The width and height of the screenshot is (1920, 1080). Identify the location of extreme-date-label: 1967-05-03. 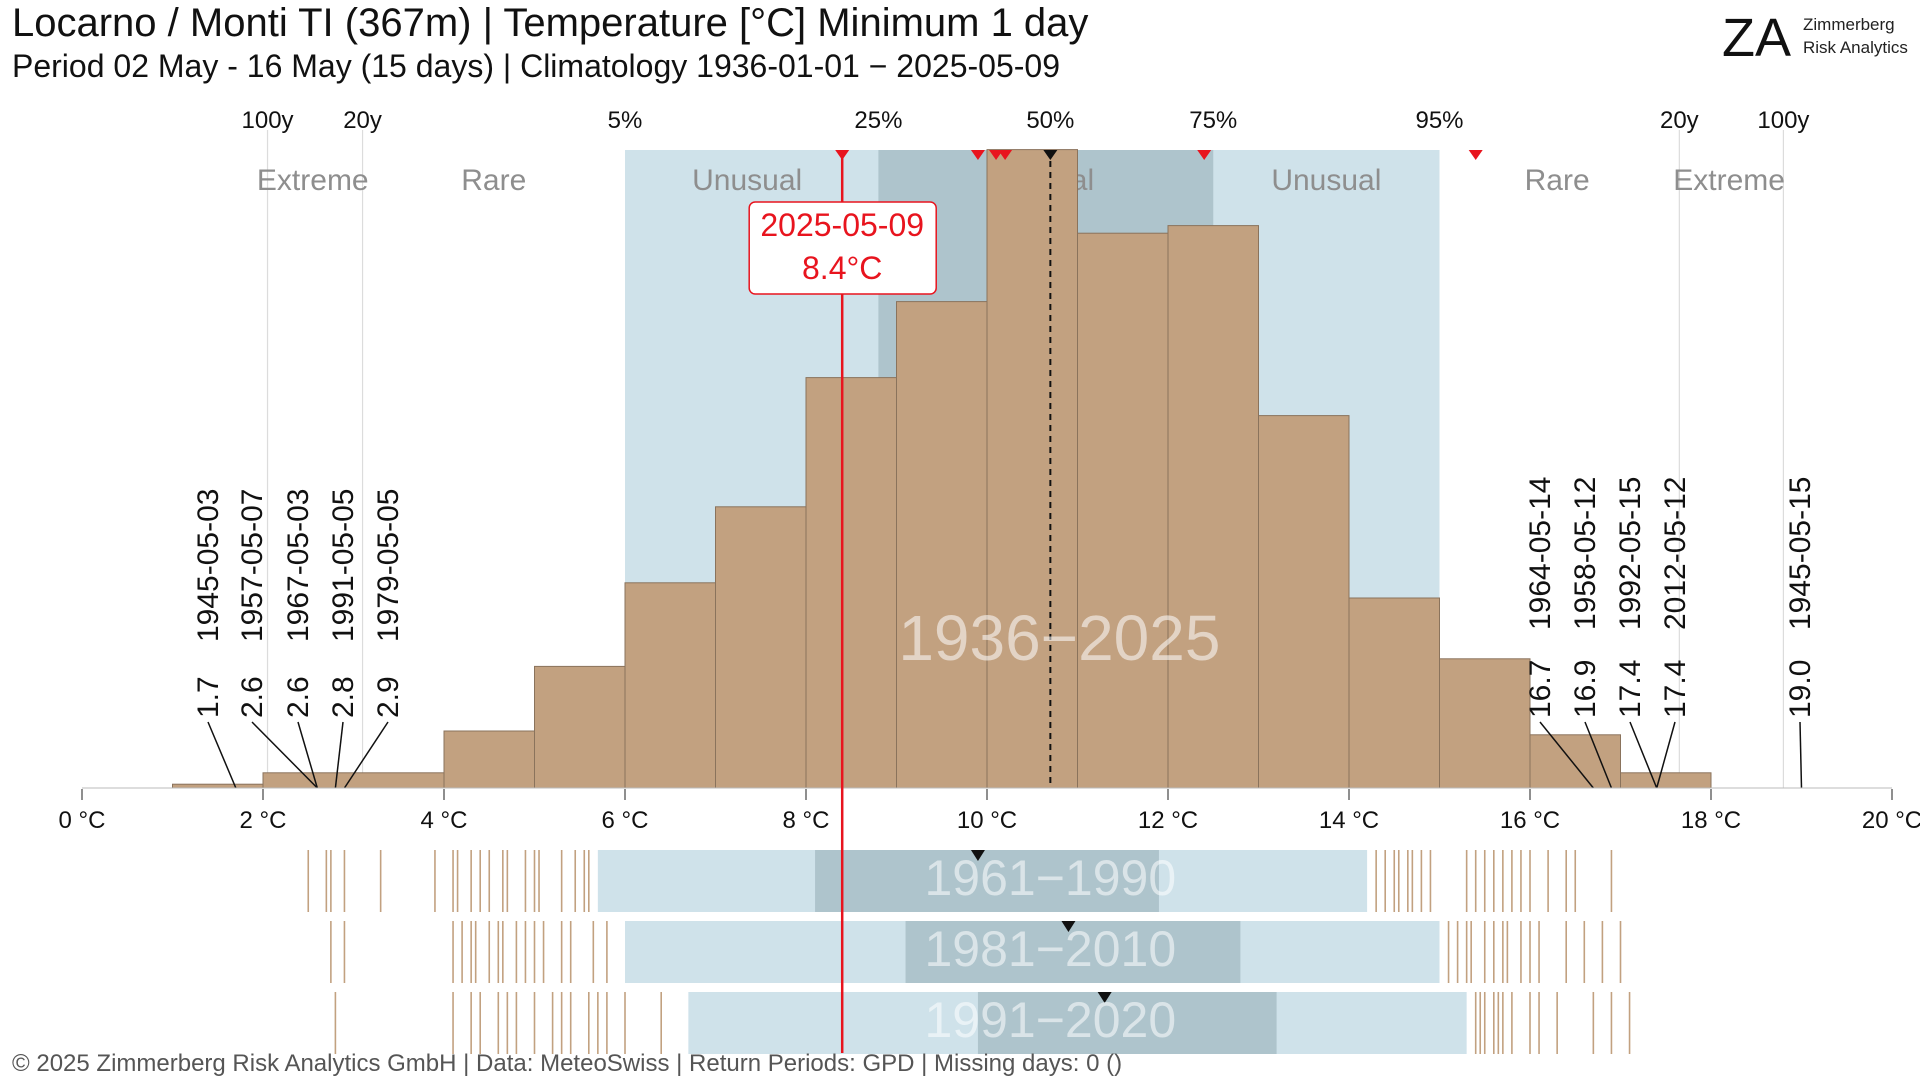
(298, 565).